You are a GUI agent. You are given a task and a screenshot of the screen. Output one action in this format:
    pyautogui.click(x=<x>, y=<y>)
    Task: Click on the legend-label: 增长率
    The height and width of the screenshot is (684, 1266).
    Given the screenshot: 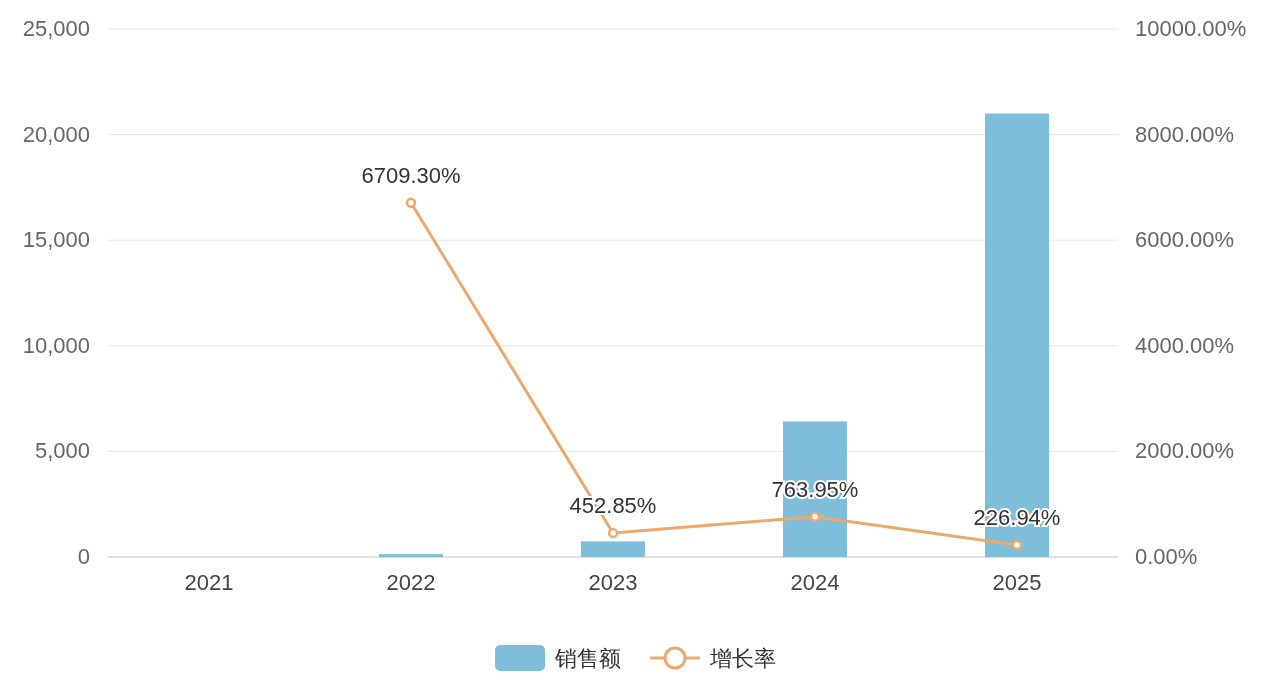 What is the action you would take?
    pyautogui.click(x=742, y=658)
    